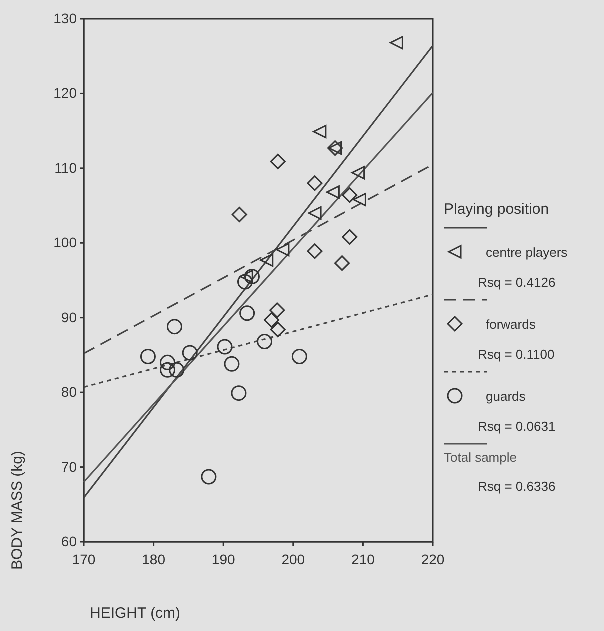 Image resolution: width=604 pixels, height=631 pixels. I want to click on legend-label: guards, so click(506, 396).